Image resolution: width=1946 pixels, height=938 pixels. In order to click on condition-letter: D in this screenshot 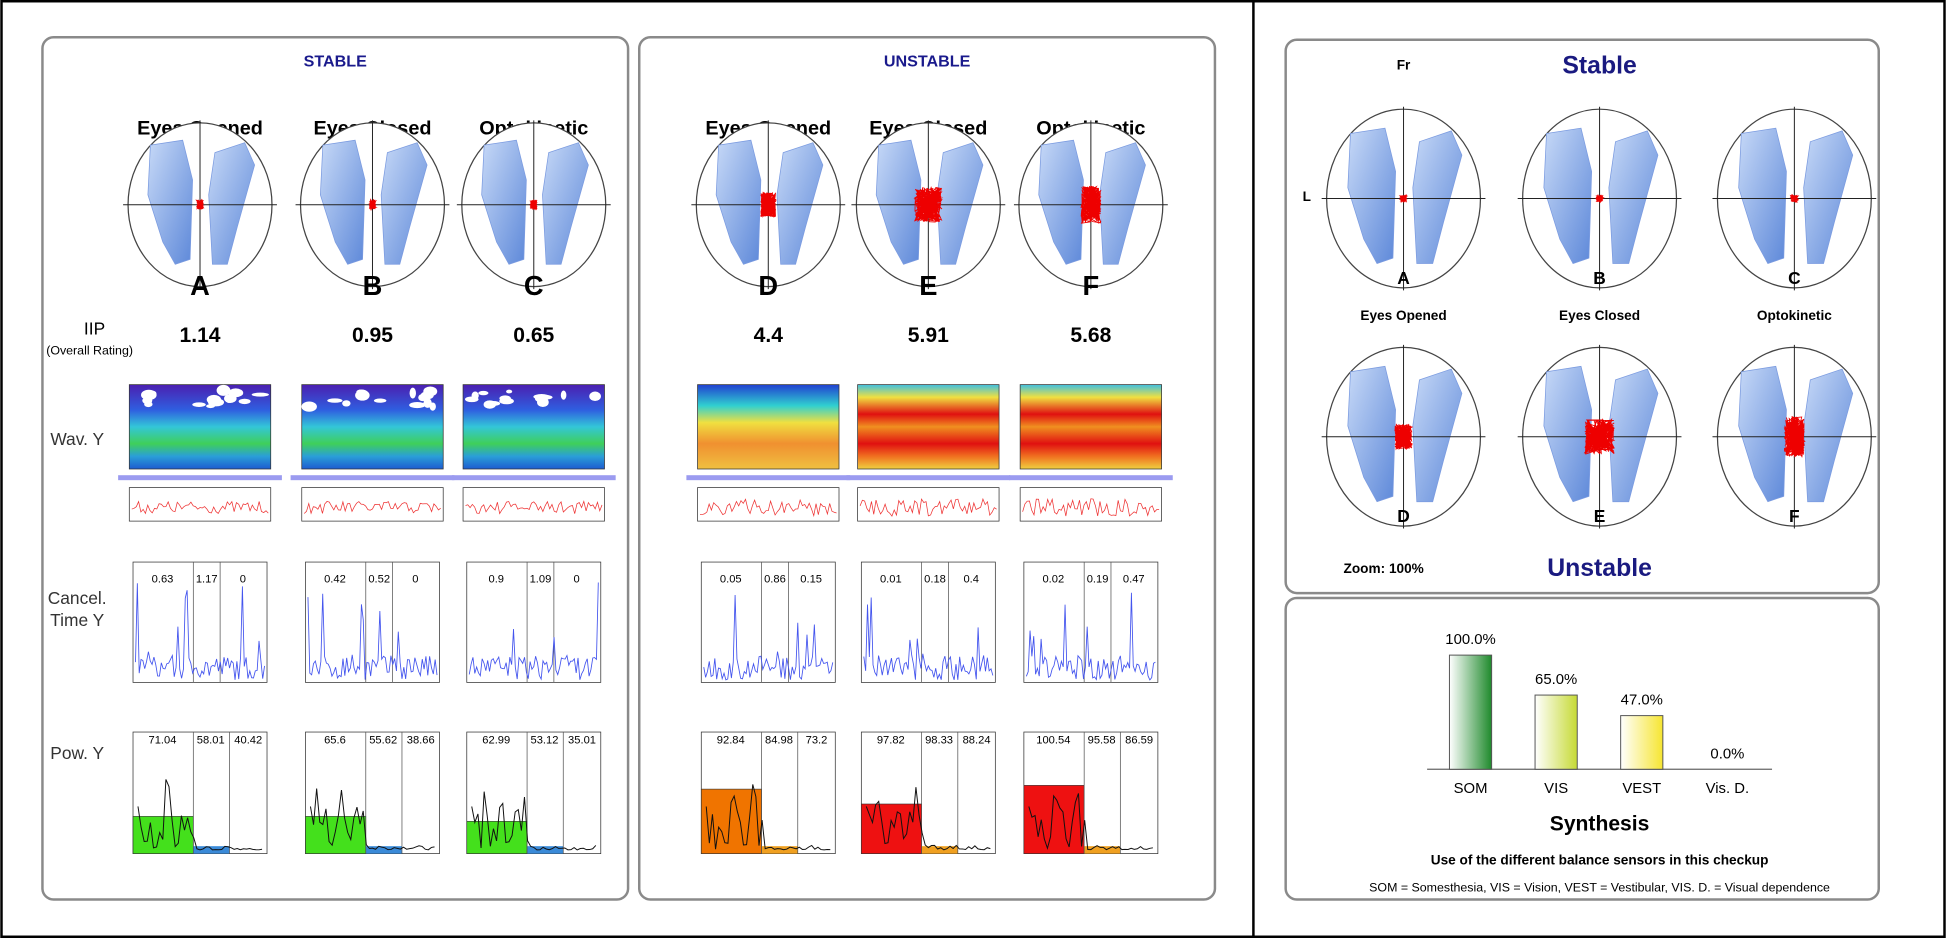, I will do `click(1403, 516)`.